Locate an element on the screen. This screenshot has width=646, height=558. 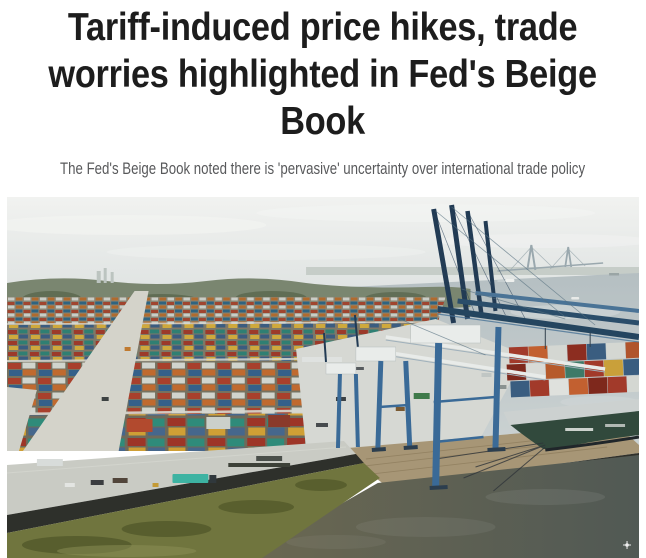
embankment is located at coordinates (185, 493).